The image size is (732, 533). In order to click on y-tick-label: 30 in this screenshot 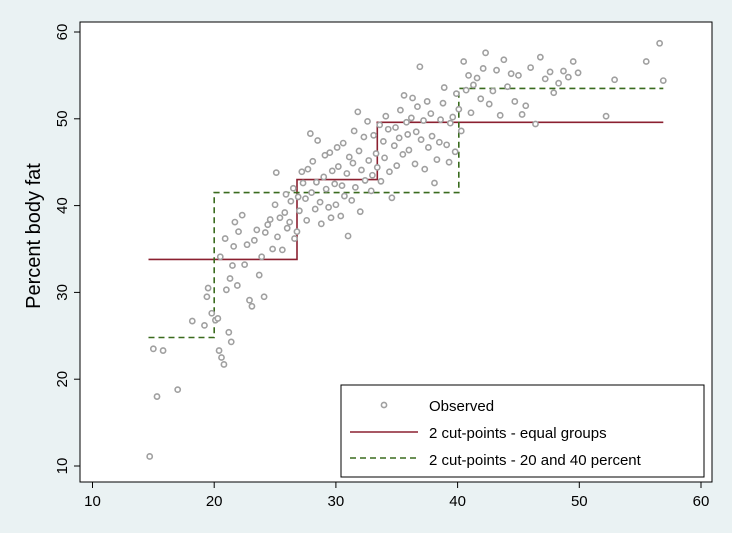, I will do `click(62, 292)`.